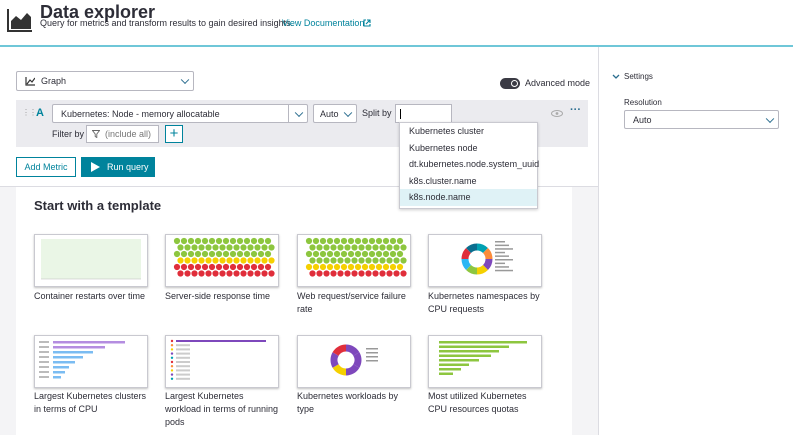 The width and height of the screenshot is (793, 435). I want to click on split-option: k8s.cluster.name, so click(443, 180).